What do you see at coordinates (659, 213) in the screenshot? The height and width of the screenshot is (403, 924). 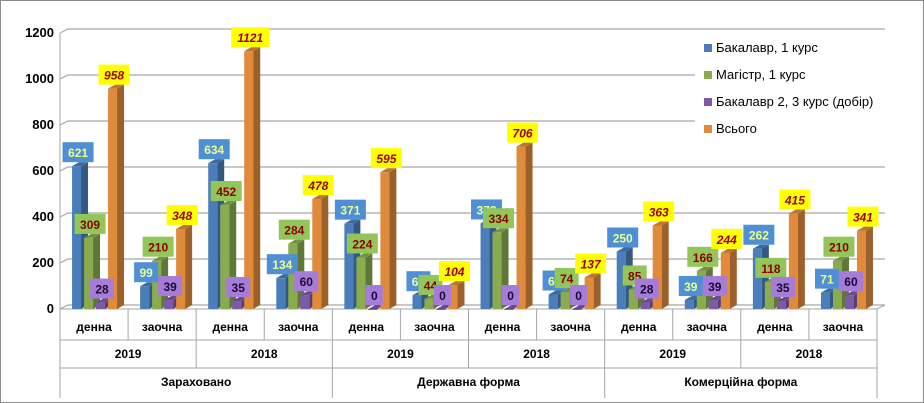 I see `data-label: 363` at bounding box center [659, 213].